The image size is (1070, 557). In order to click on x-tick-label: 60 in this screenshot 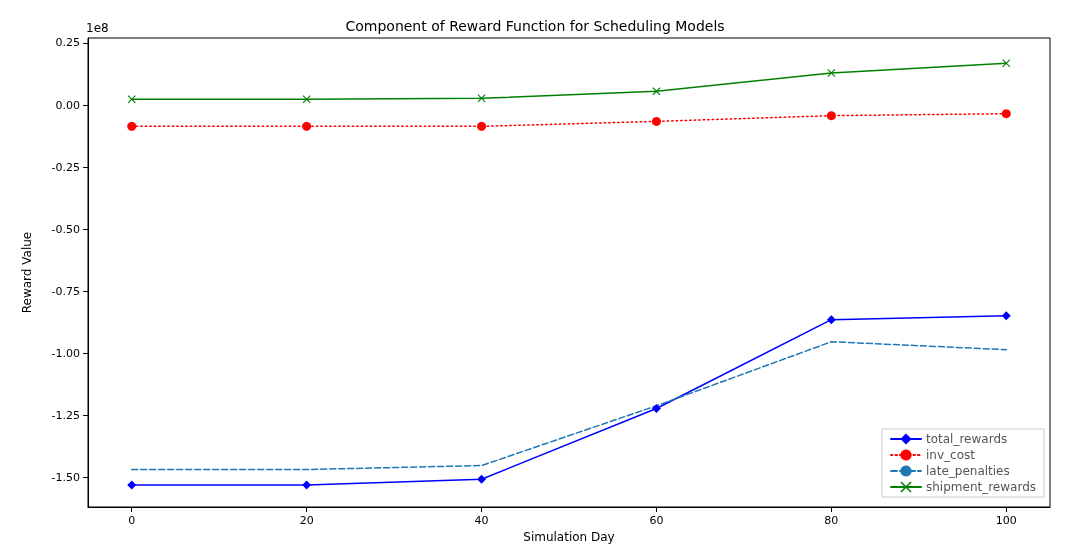, I will do `click(656, 520)`.